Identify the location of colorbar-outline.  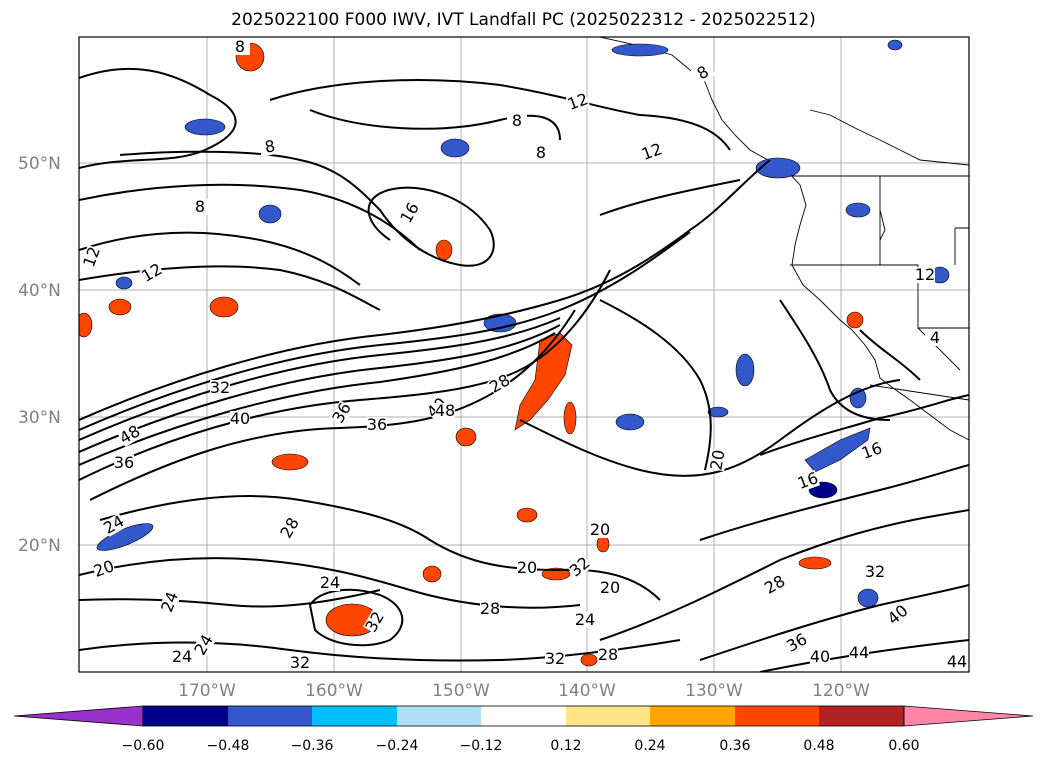
(523, 716).